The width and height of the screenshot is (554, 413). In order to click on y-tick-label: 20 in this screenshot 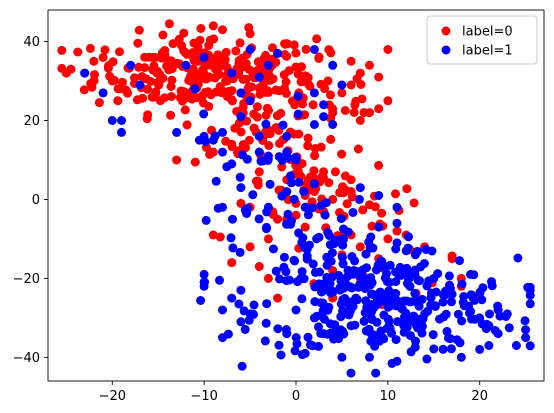, I will do `click(31, 121)`.